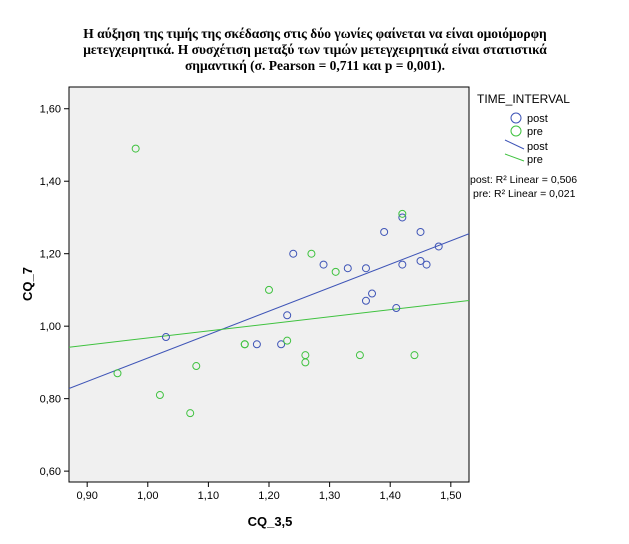 Image resolution: width=629 pixels, height=544 pixels. Describe the element at coordinates (516, 118) in the screenshot. I see `legend-post-circle` at that location.